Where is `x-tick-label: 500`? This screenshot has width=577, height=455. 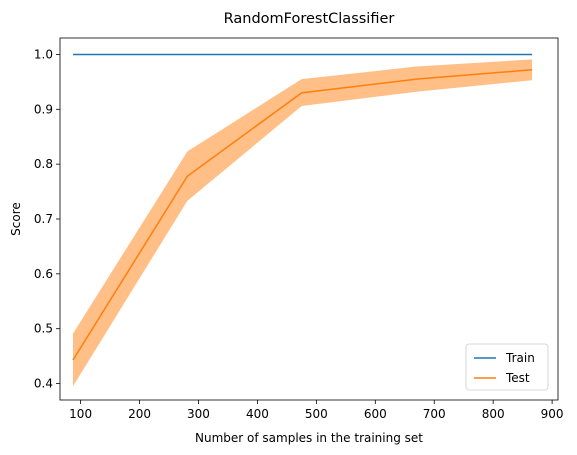 x-tick-label: 500 is located at coordinates (316, 414).